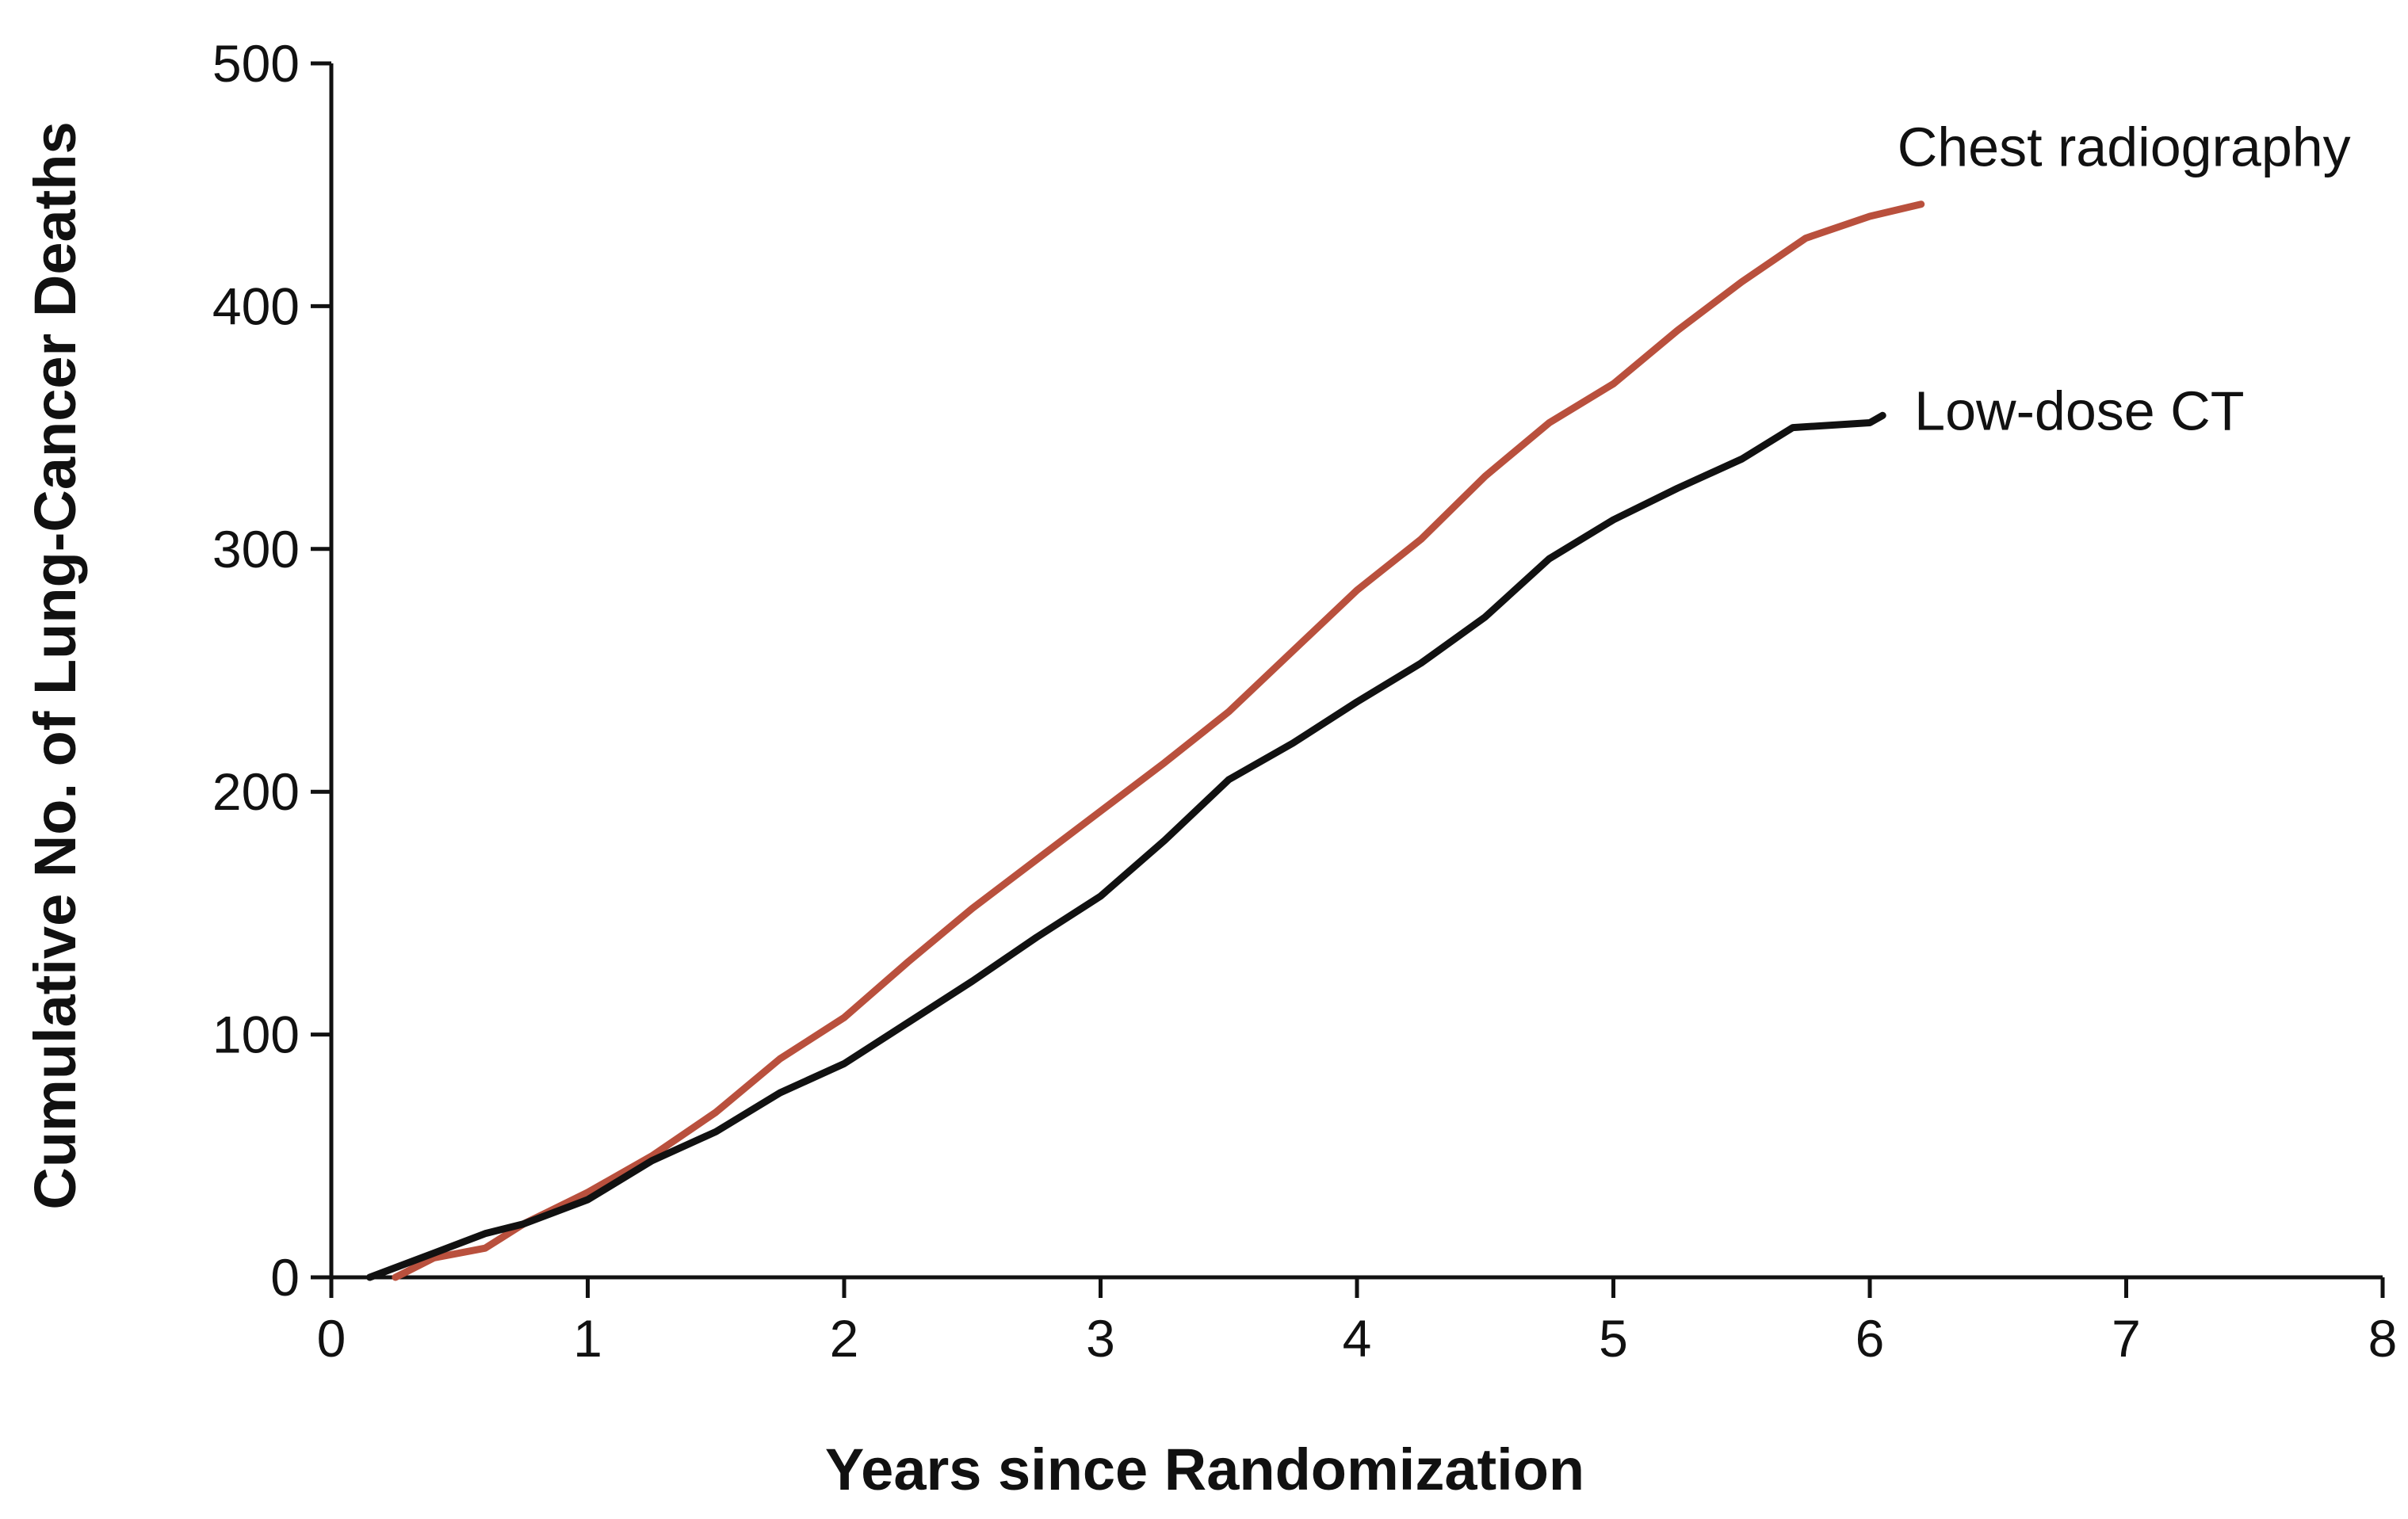 Image resolution: width=2408 pixels, height=1519 pixels. What do you see at coordinates (844, 1338) in the screenshot?
I see `x-tick-label: 2` at bounding box center [844, 1338].